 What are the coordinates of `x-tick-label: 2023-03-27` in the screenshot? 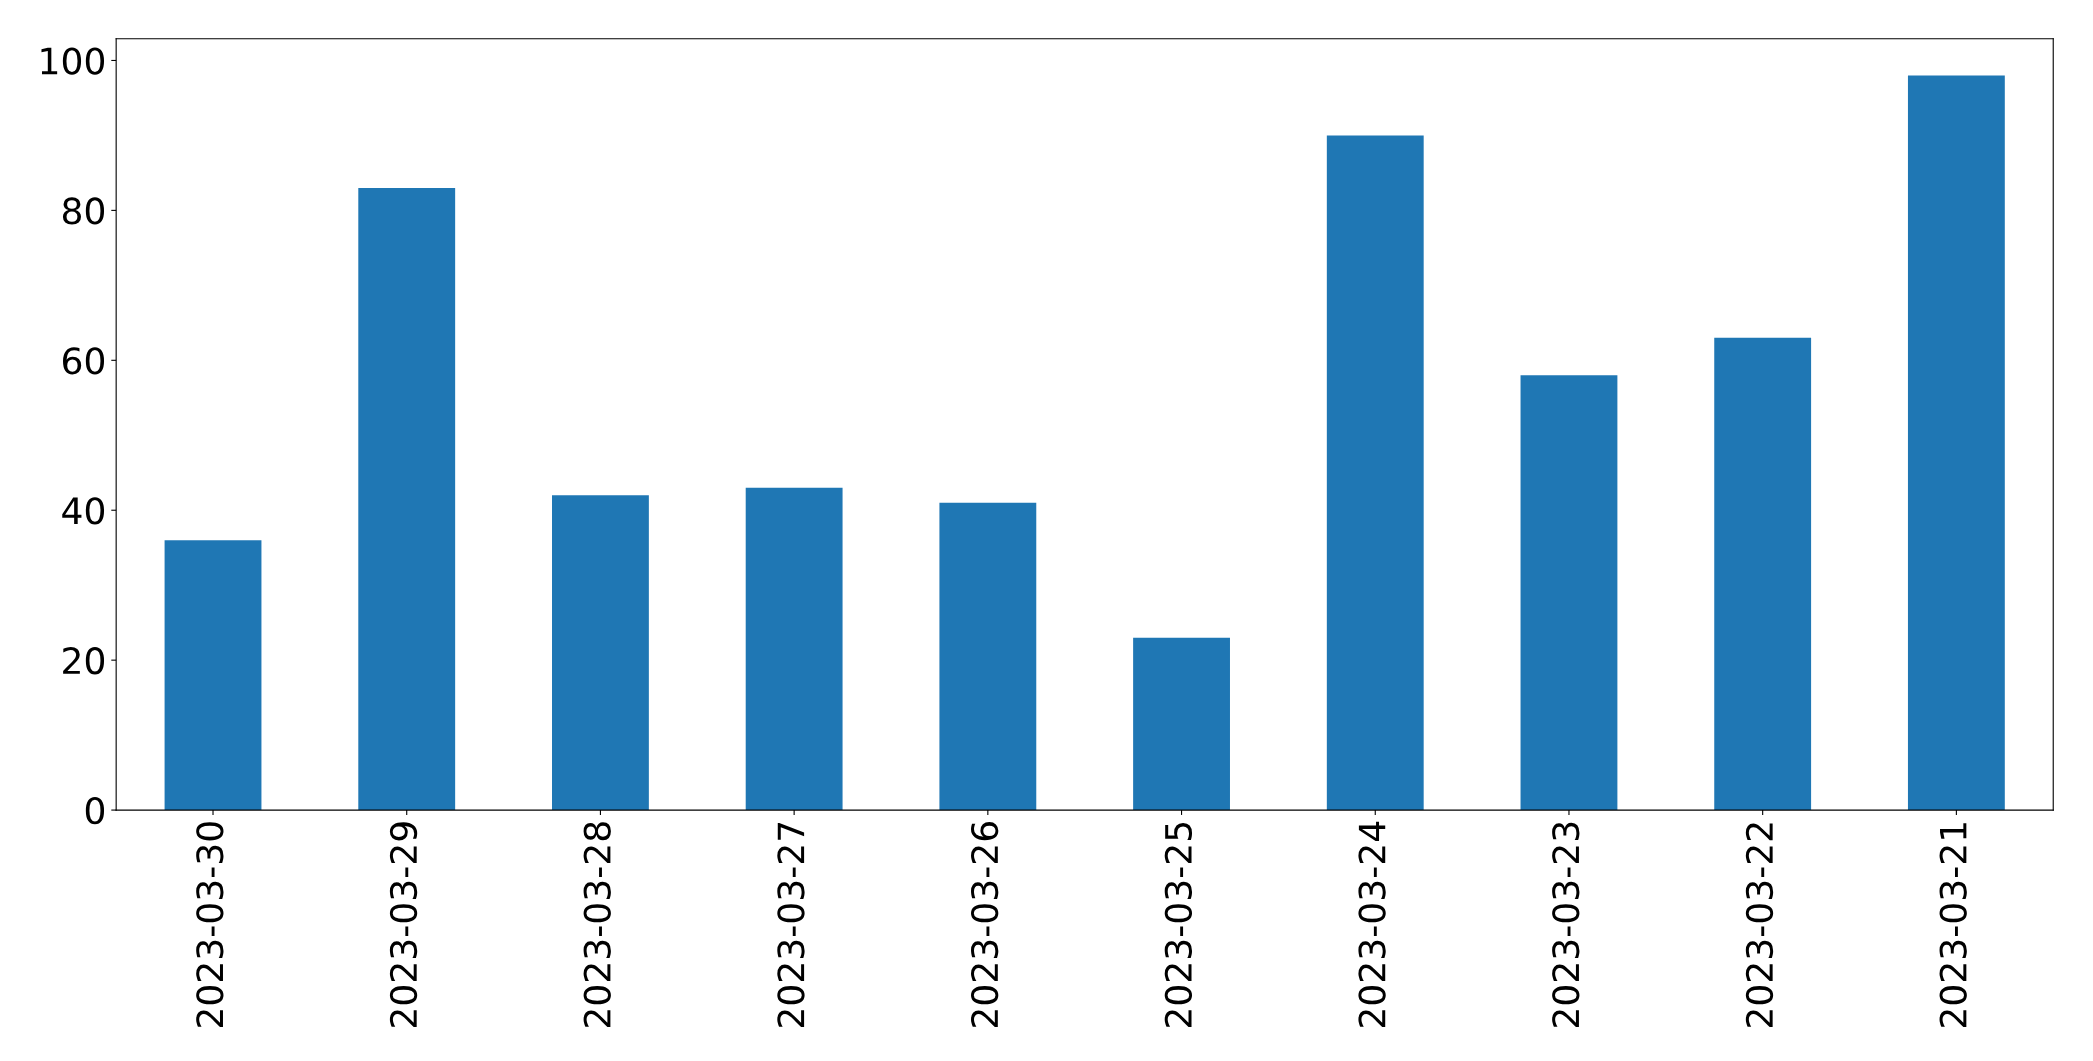 It's located at (791, 925).